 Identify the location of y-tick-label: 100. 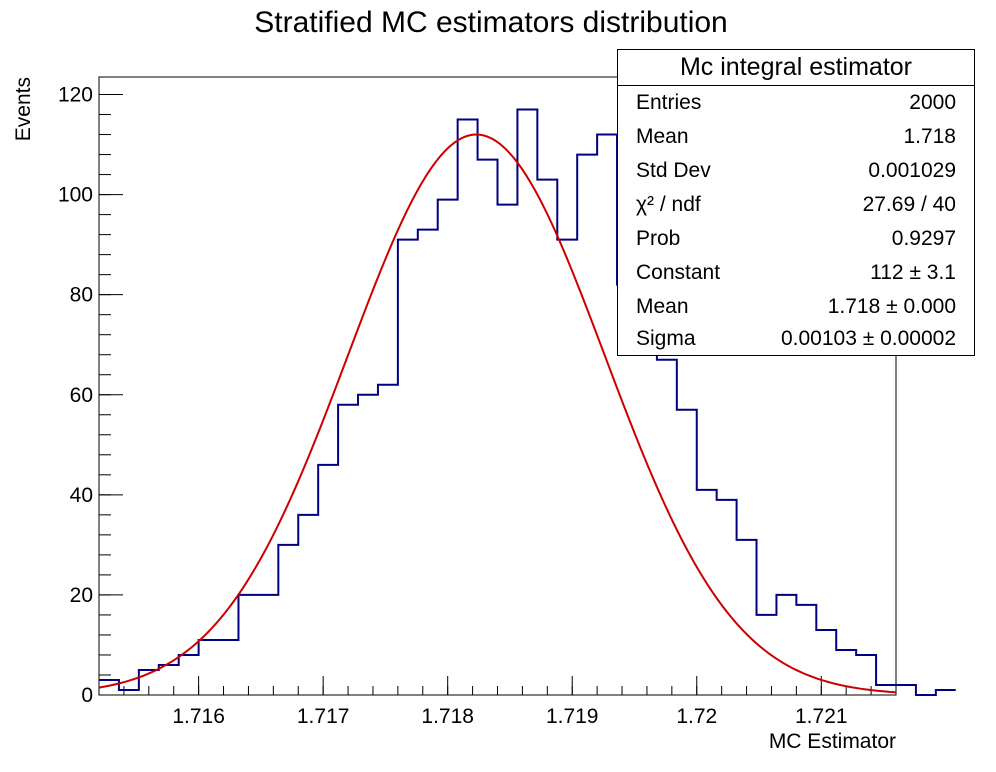
(75, 195).